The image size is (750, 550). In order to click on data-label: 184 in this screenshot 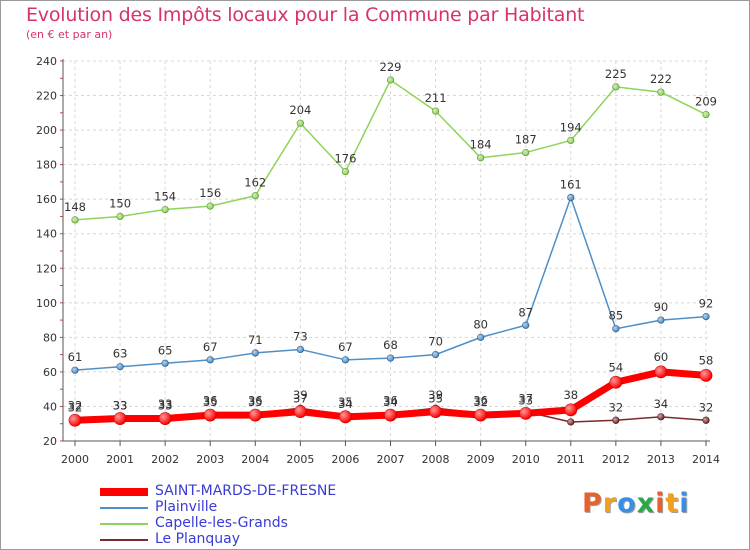, I will do `click(481, 145)`.